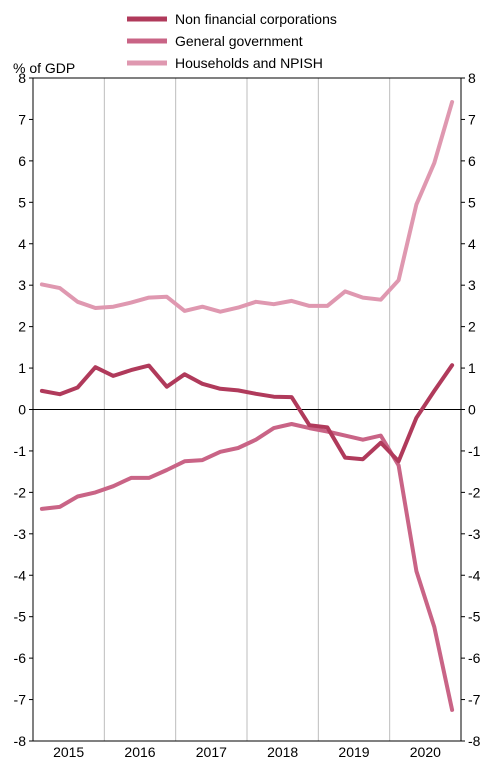  What do you see at coordinates (22, 285) in the screenshot?
I see `y-tick-label: 3` at bounding box center [22, 285].